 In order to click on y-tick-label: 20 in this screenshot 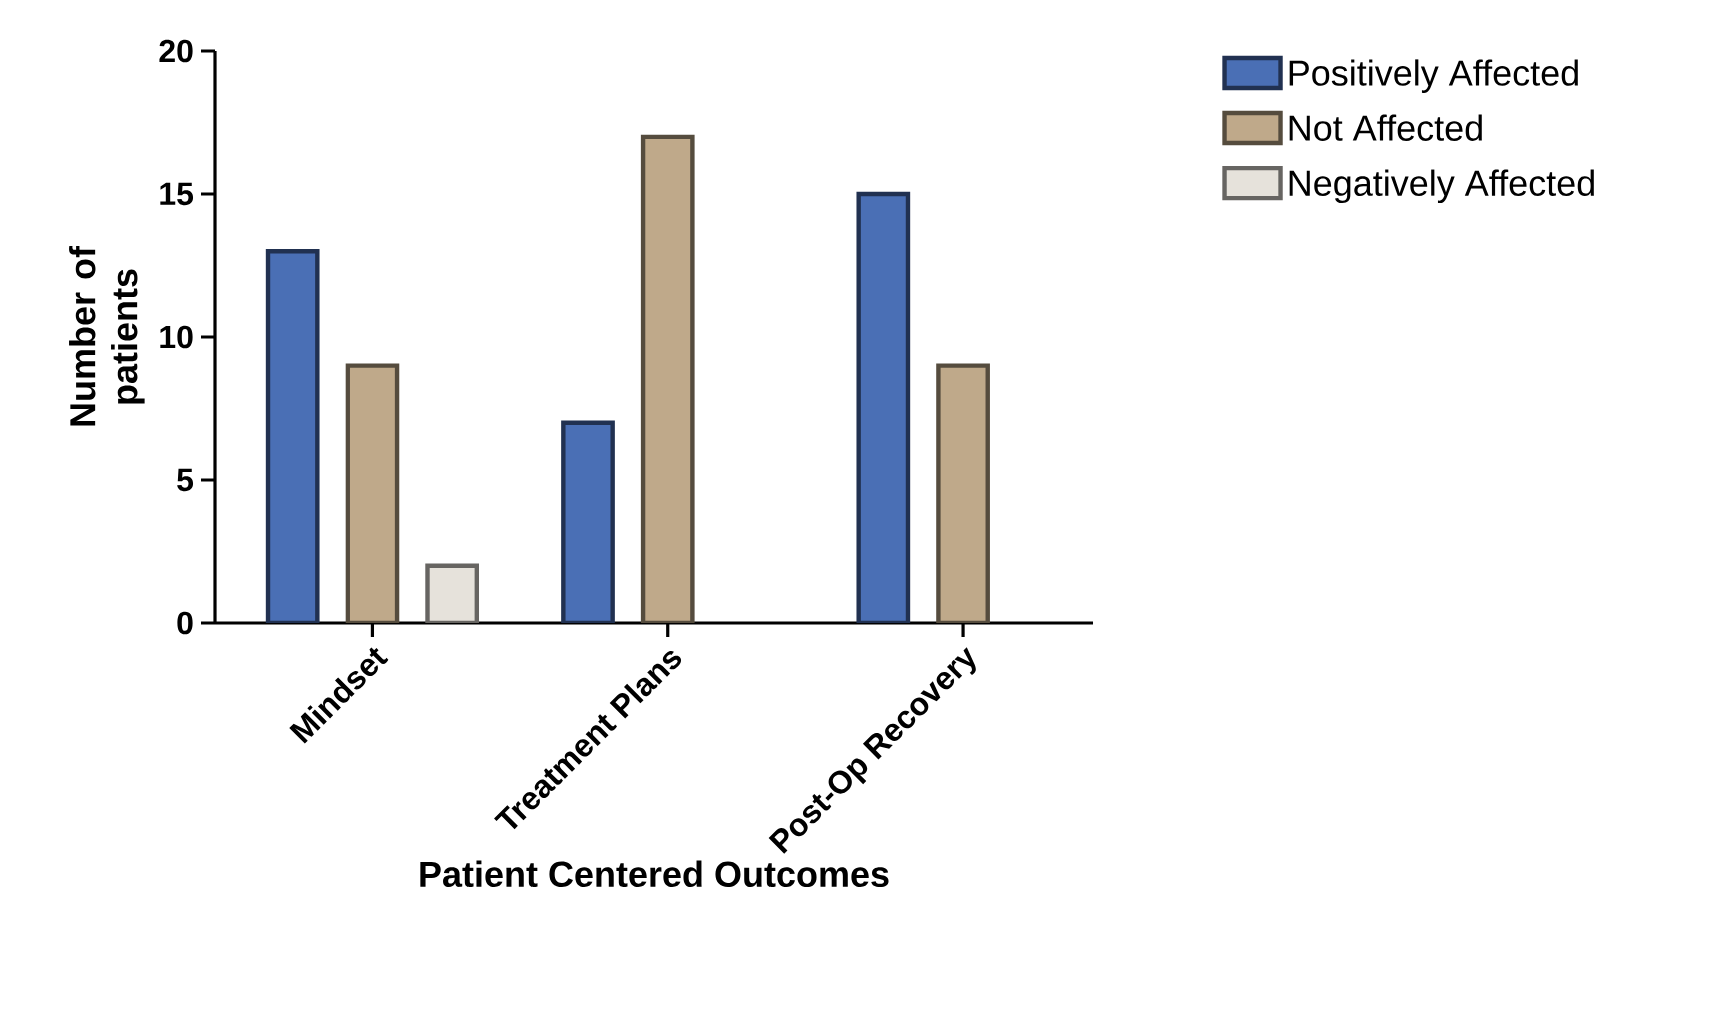, I will do `click(176, 51)`.